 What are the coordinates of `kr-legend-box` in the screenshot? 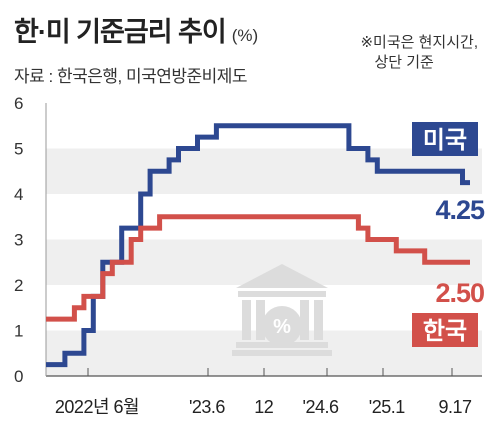 It's located at (445, 330).